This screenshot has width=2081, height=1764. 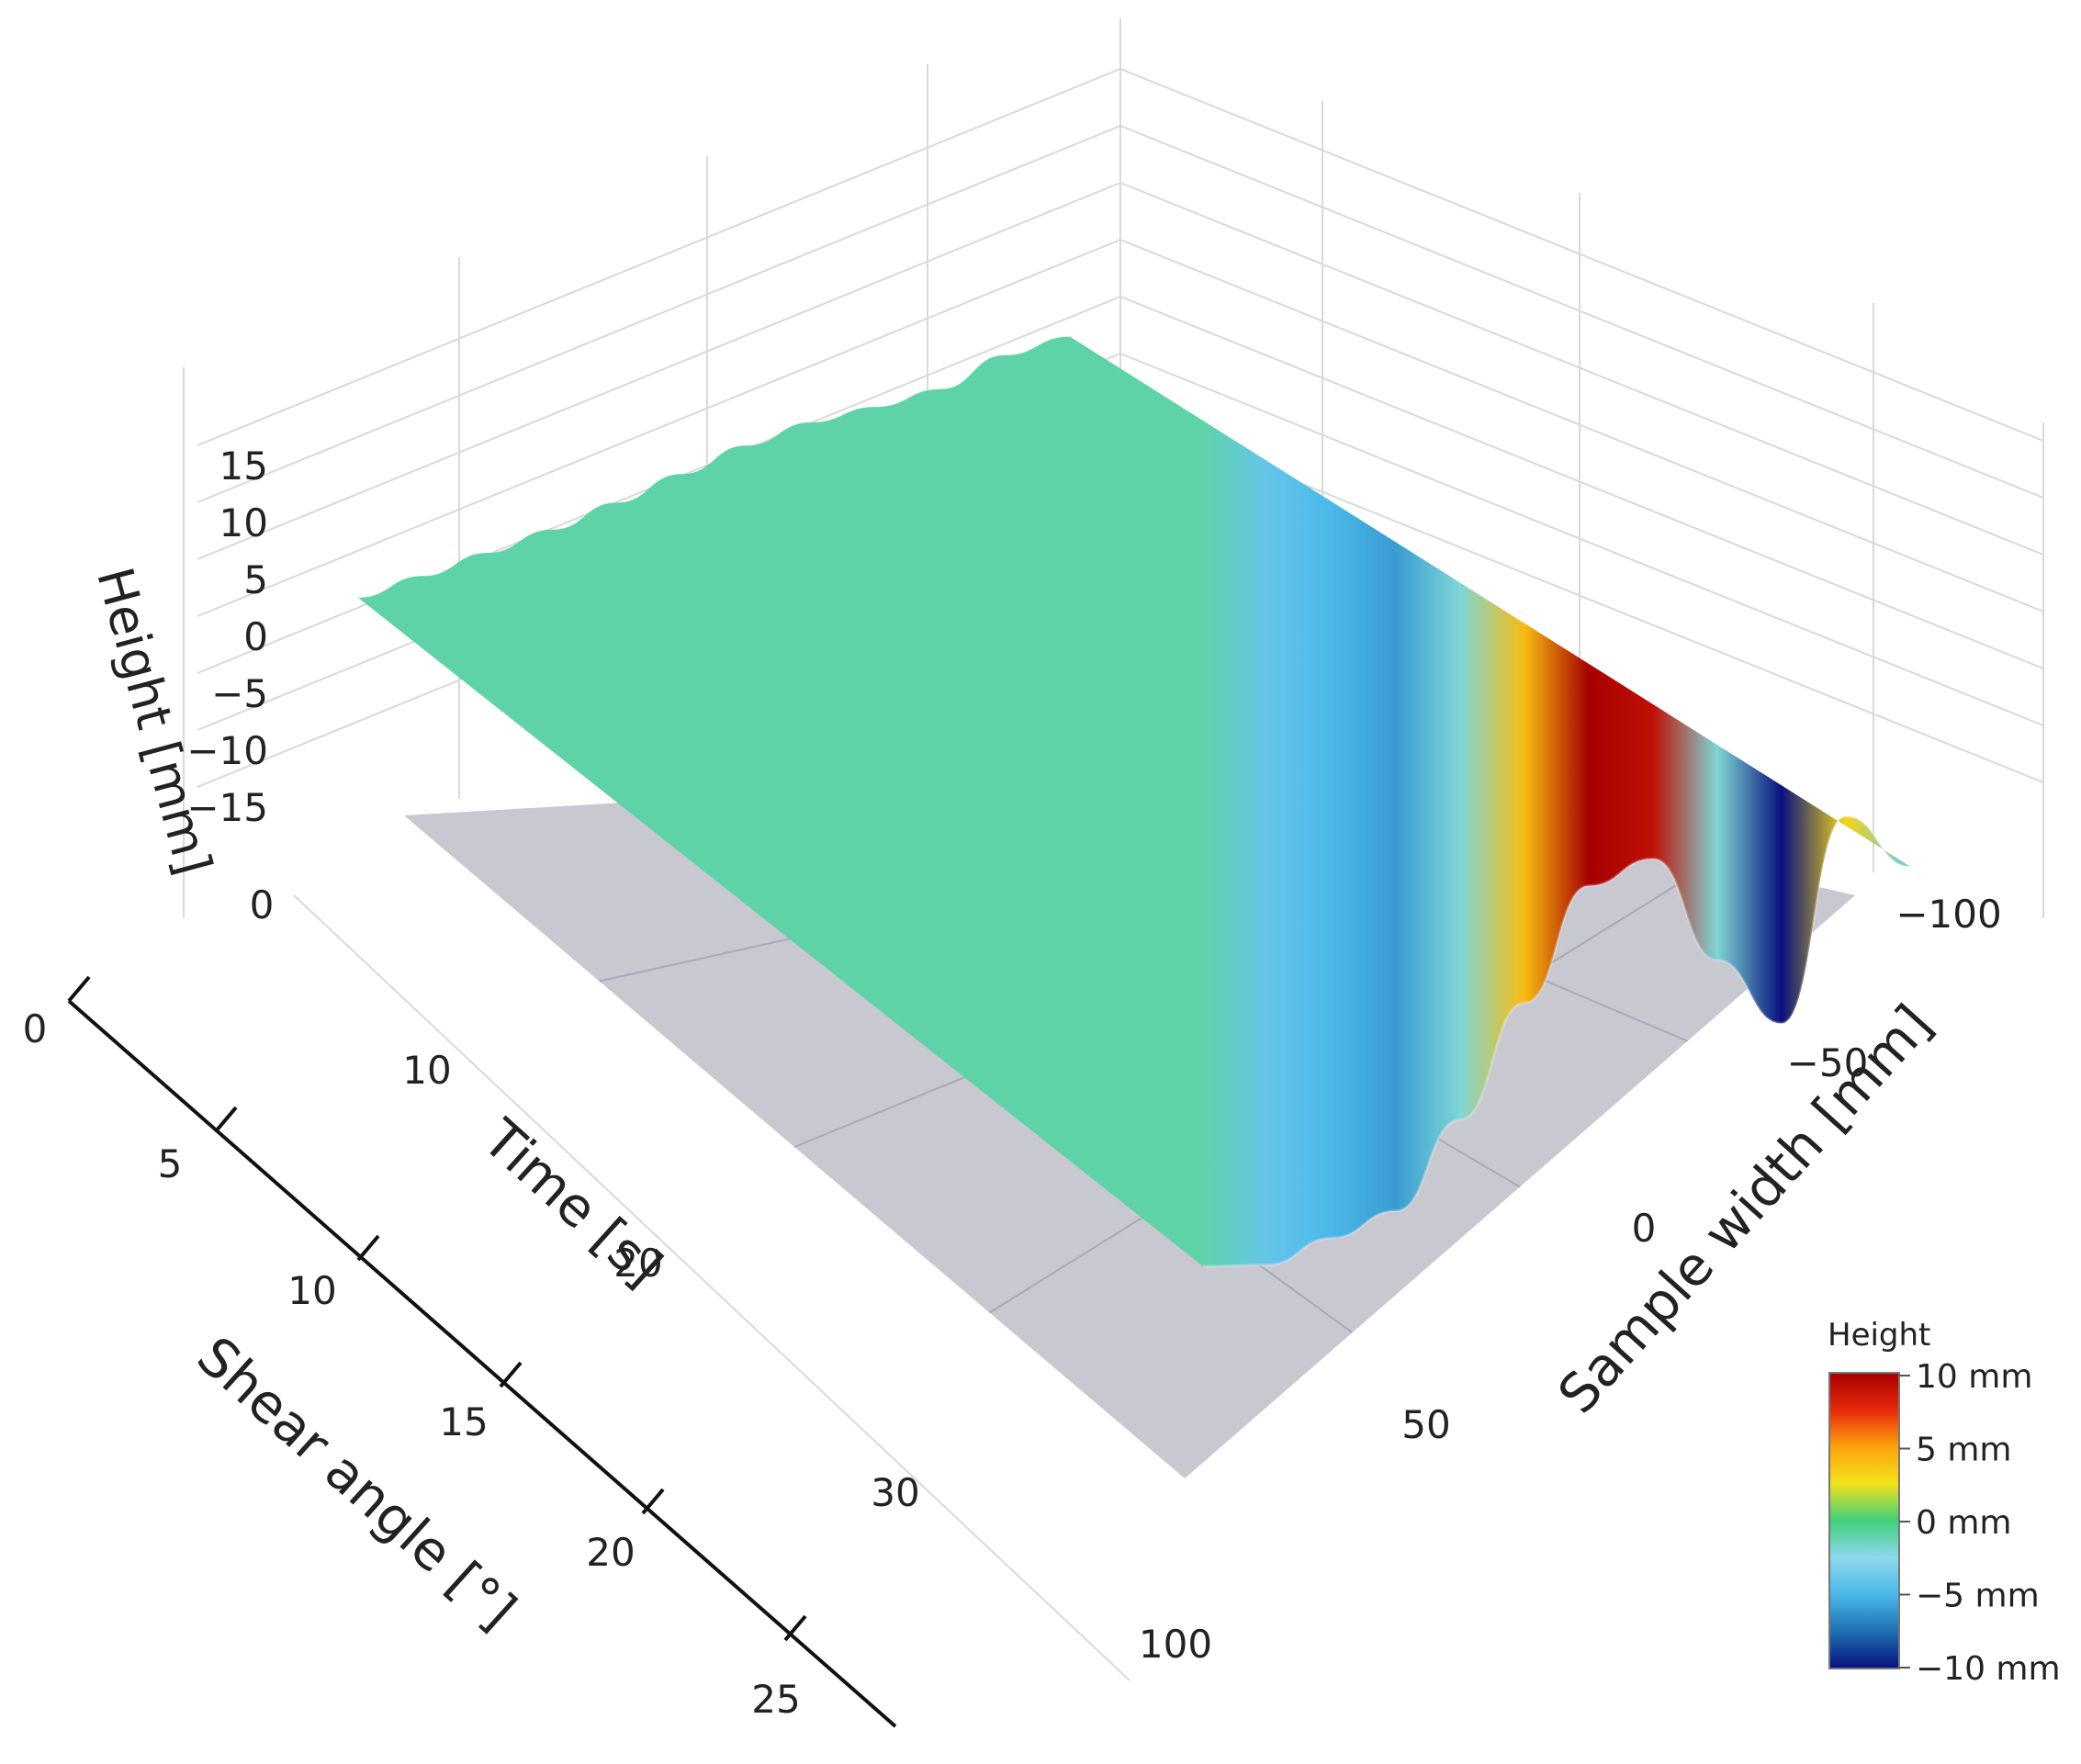 What do you see at coordinates (1425, 1424) in the screenshot?
I see `width-tick-label: 50` at bounding box center [1425, 1424].